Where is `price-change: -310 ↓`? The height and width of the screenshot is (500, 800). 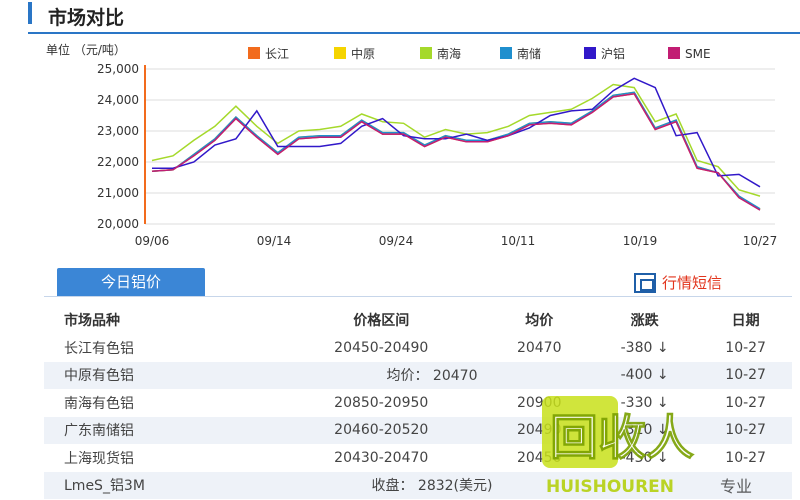
price-change: -310 ↓ is located at coordinates (644, 430).